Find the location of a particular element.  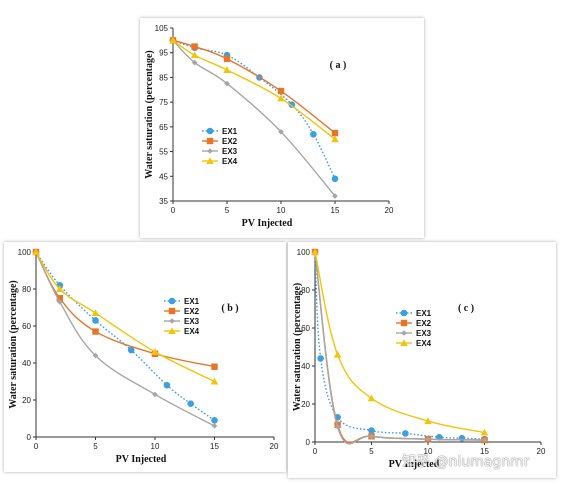

y-tick-label: 20 is located at coordinates (26, 400).